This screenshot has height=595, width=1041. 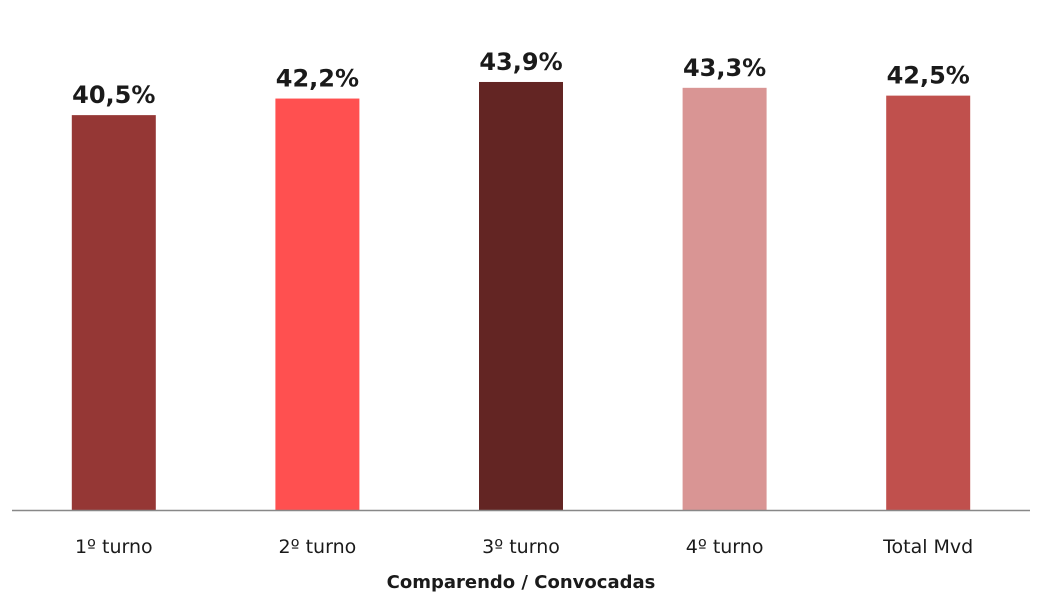 What do you see at coordinates (724, 68) in the screenshot?
I see `data-label-4: 43,3%` at bounding box center [724, 68].